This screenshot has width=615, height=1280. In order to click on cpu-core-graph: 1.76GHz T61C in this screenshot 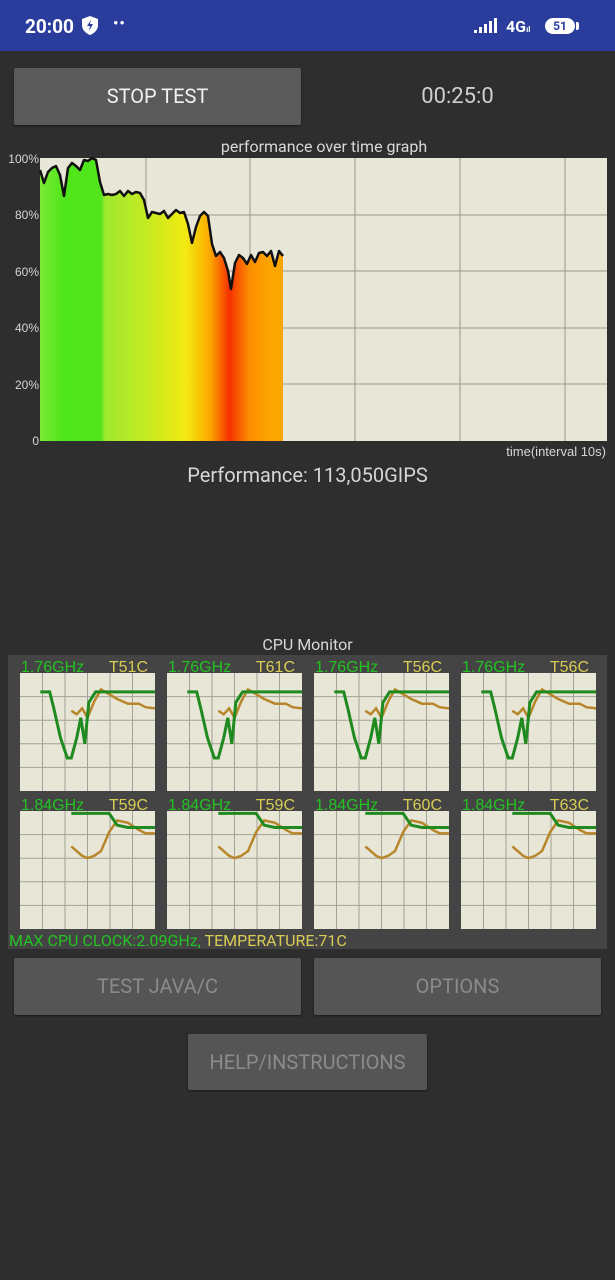, I will do `click(235, 725)`.